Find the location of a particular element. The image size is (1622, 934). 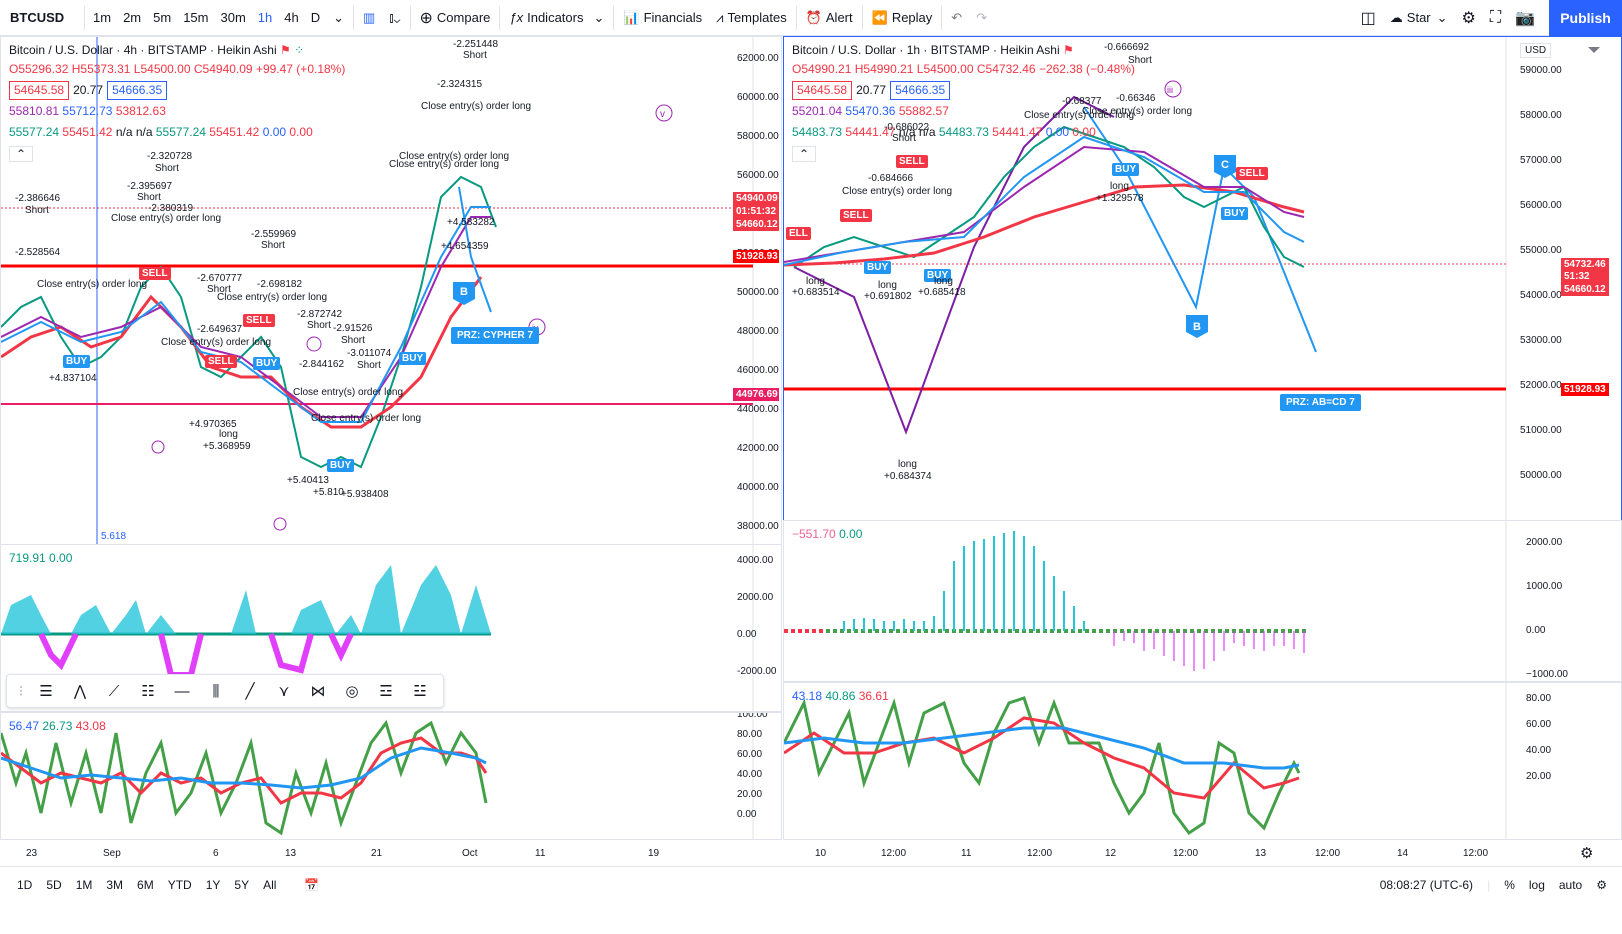

axis-tick-label: 54000.00 is located at coordinates (1541, 295).